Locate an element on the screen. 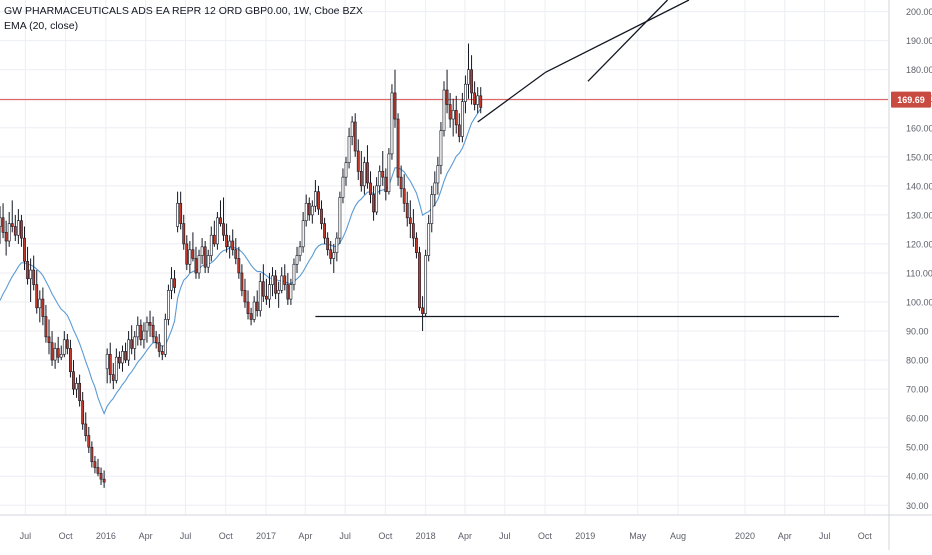 Image resolution: width=932 pixels, height=555 pixels. y-tick-label: 80.00 is located at coordinates (917, 361).